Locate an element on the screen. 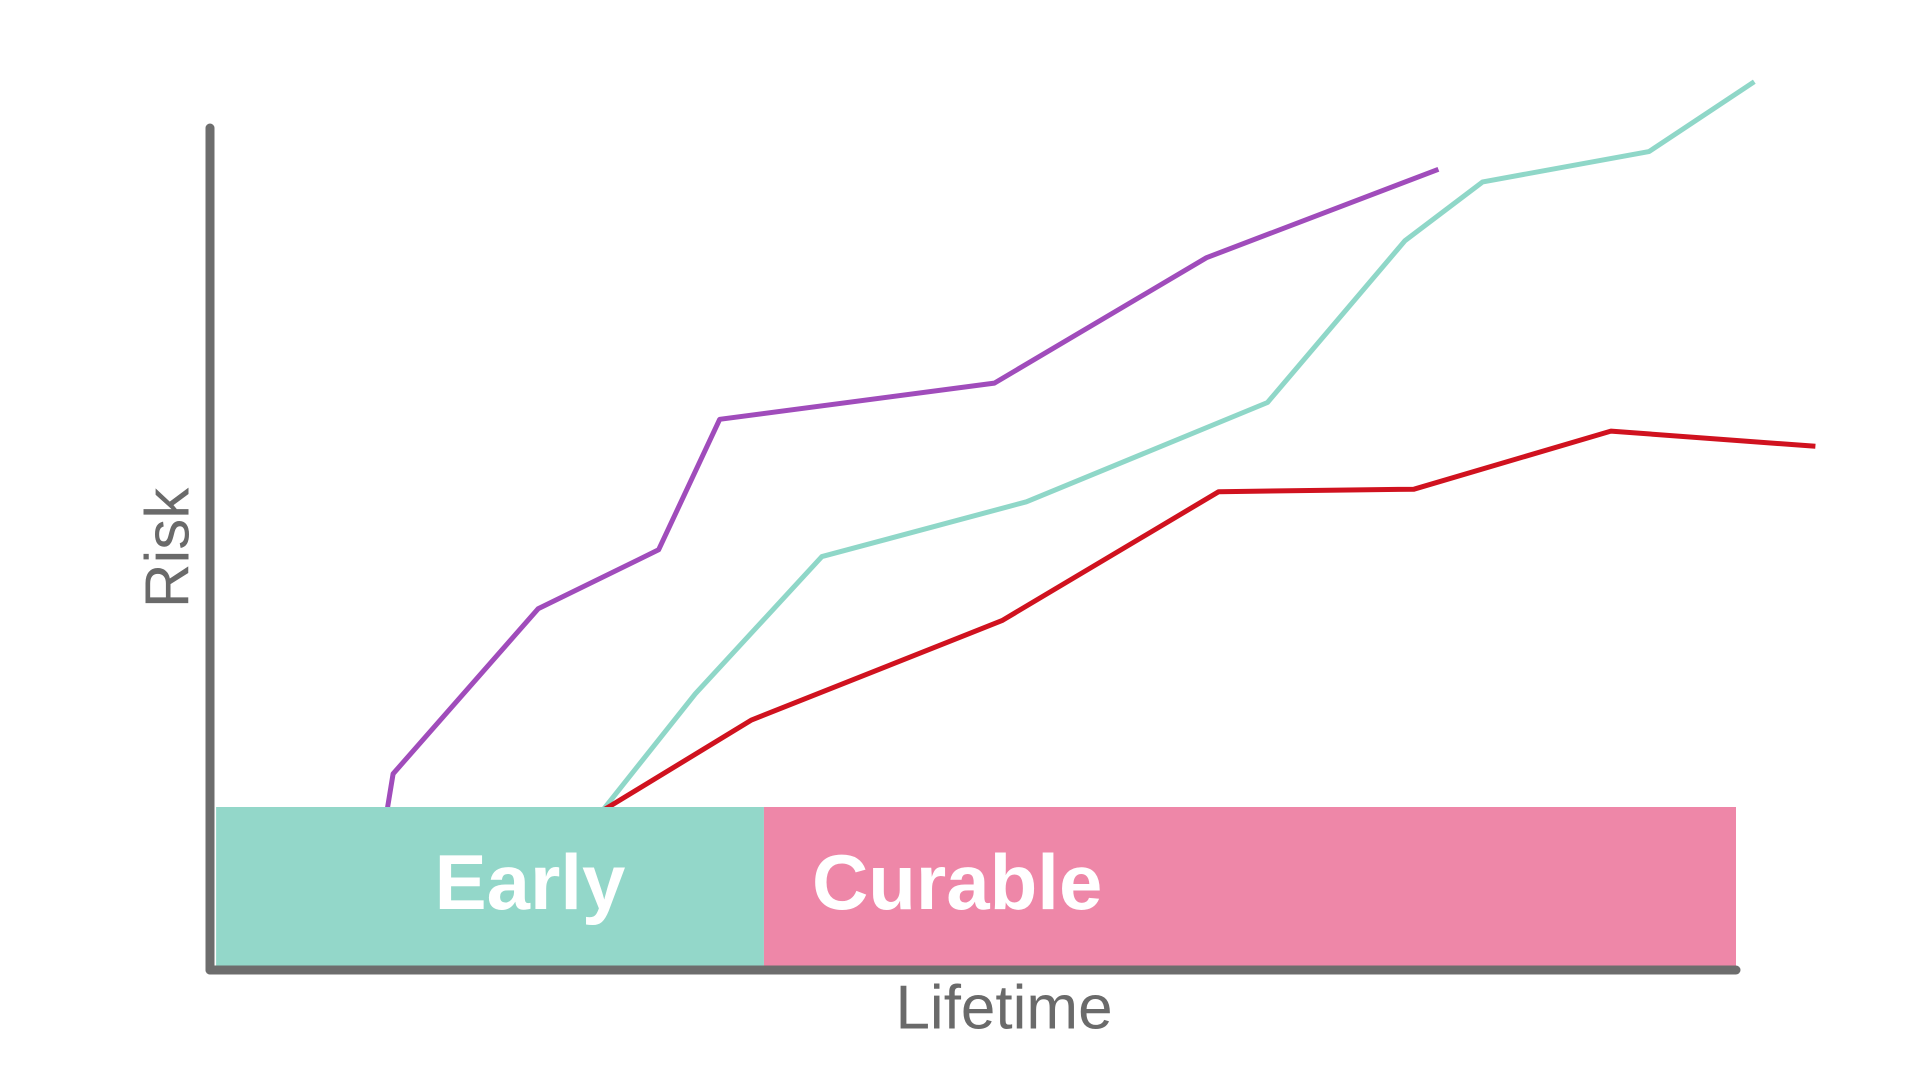 This screenshot has width=1920, height=1080. bands: Early Curable is located at coordinates (976, 886).